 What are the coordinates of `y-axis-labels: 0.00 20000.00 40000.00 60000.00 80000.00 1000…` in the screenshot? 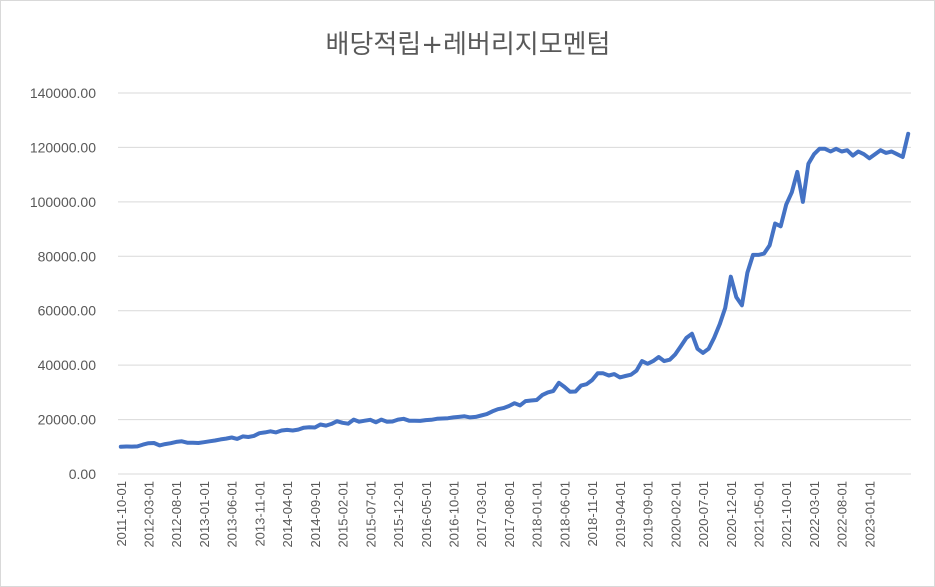 It's located at (63, 283).